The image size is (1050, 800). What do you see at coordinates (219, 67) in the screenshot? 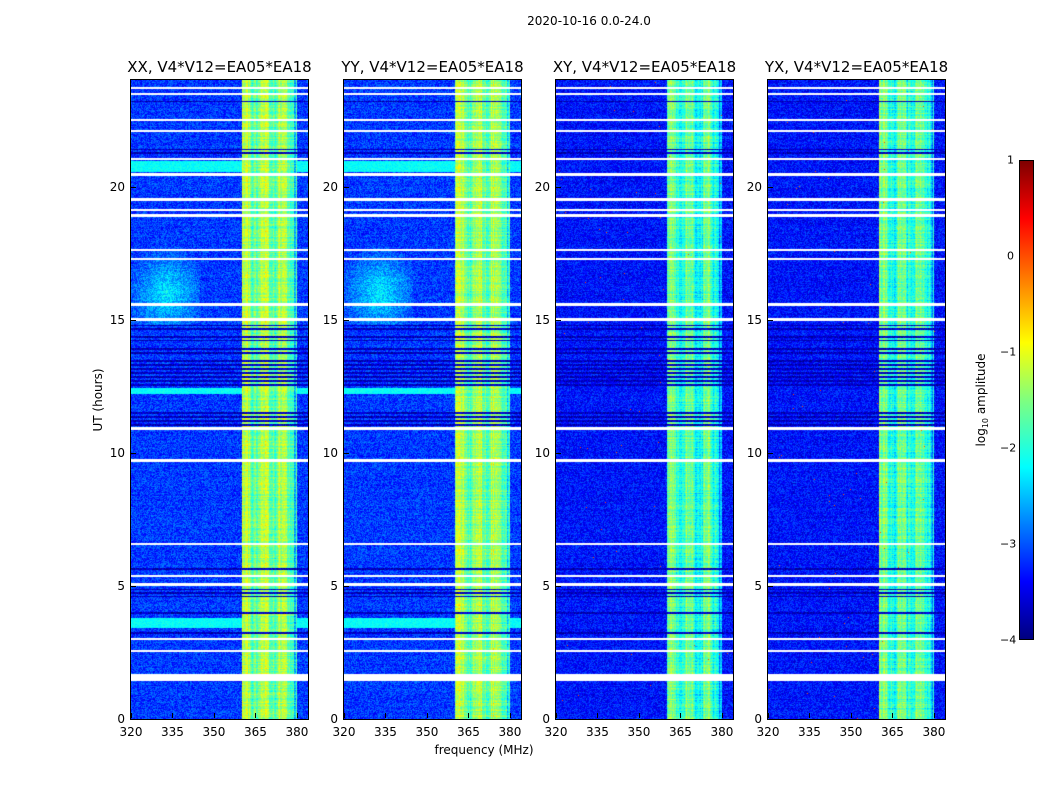
I see `panel-title: XX, V4*V12=EA05*EA18` at bounding box center [219, 67].